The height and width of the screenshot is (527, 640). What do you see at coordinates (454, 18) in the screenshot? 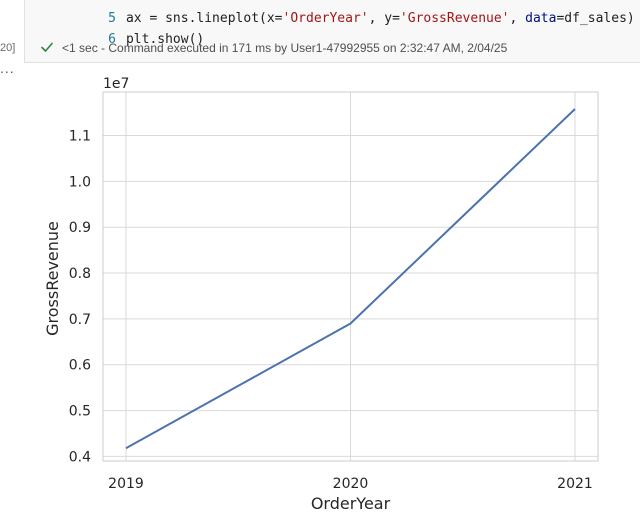
I see `code-token: 'GrossRevenue'` at bounding box center [454, 18].